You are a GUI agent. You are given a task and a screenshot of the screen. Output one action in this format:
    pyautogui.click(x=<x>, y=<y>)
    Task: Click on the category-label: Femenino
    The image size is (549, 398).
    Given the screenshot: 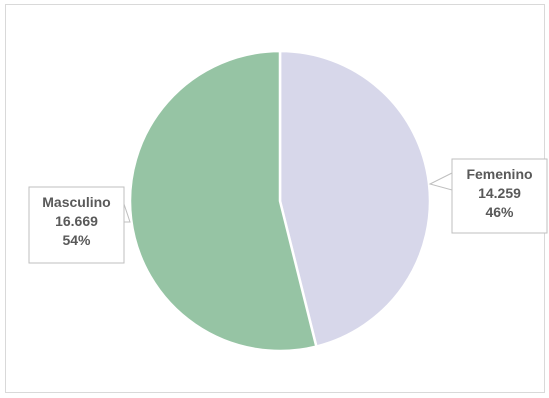 What is the action you would take?
    pyautogui.click(x=499, y=174)
    